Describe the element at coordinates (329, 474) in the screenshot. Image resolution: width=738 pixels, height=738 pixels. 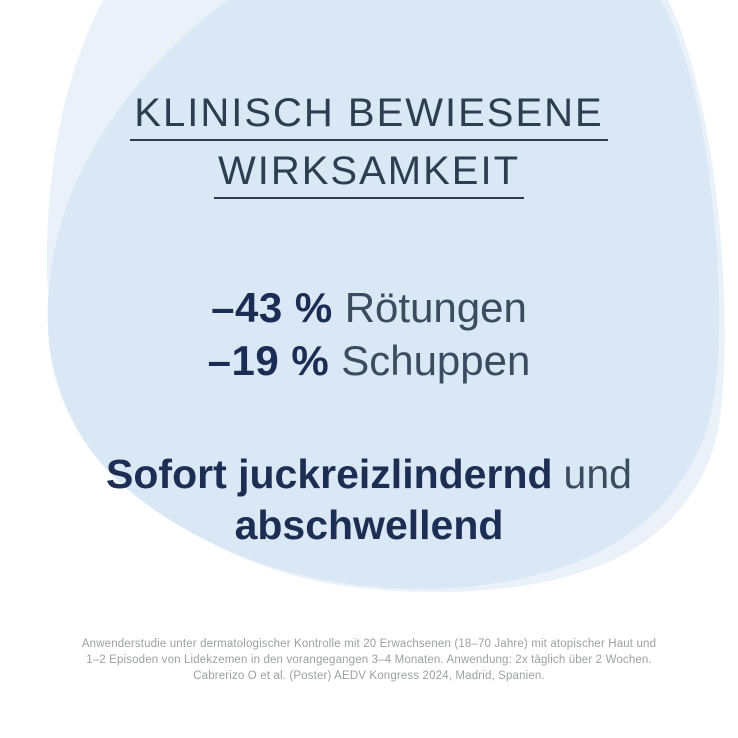
I see `claim-bold-1: Sofort juckreizlindernd` at that location.